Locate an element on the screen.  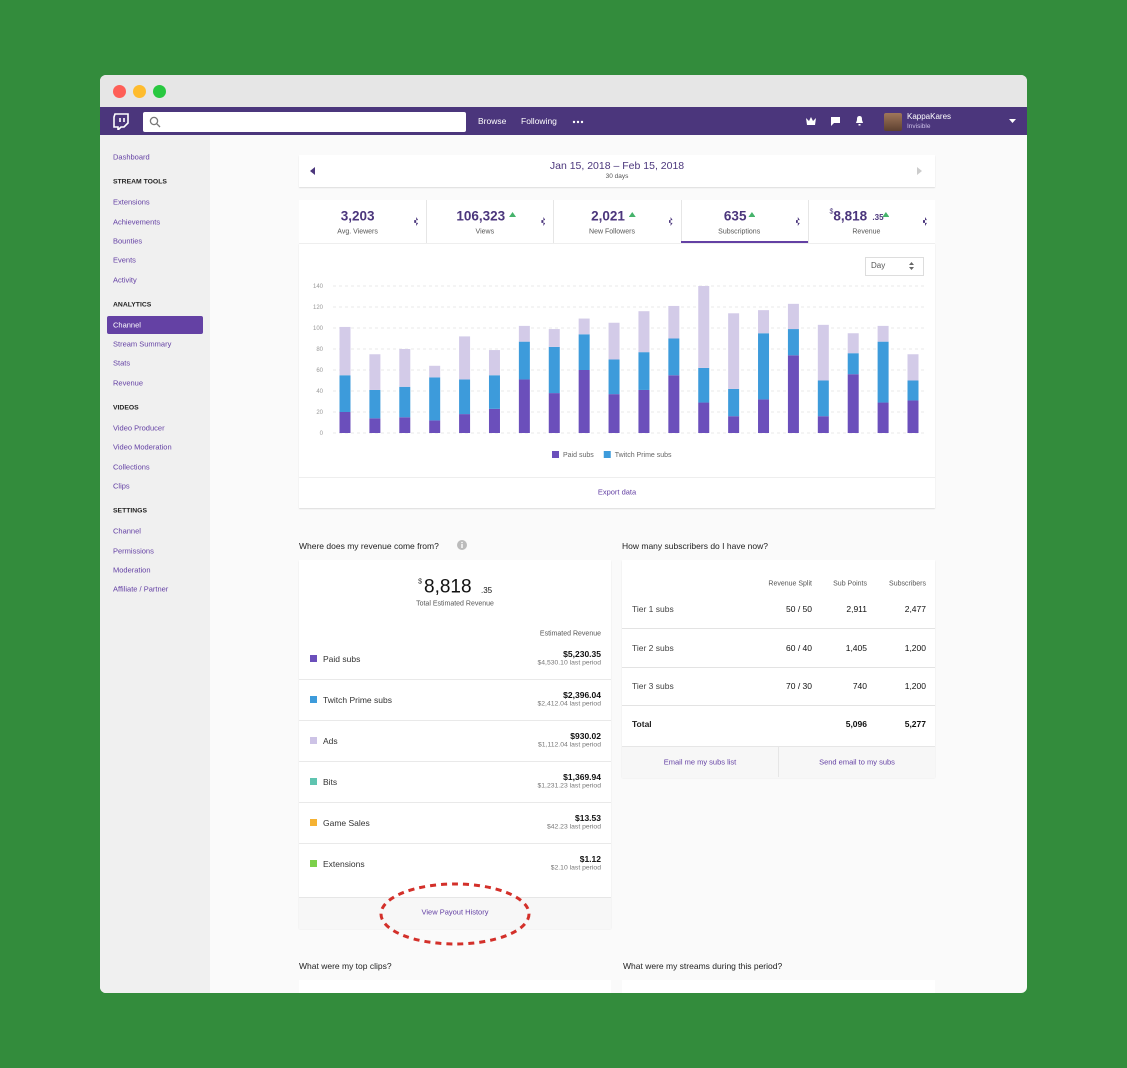
revenue-amount: $930.02 is located at coordinates (585, 735).